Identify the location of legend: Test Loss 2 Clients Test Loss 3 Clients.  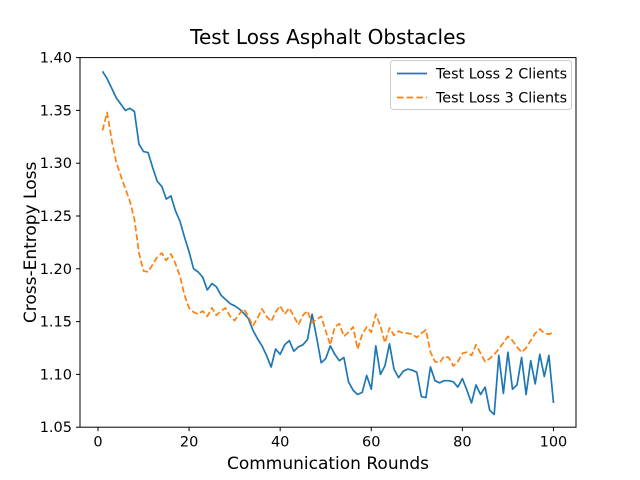
(481, 85).